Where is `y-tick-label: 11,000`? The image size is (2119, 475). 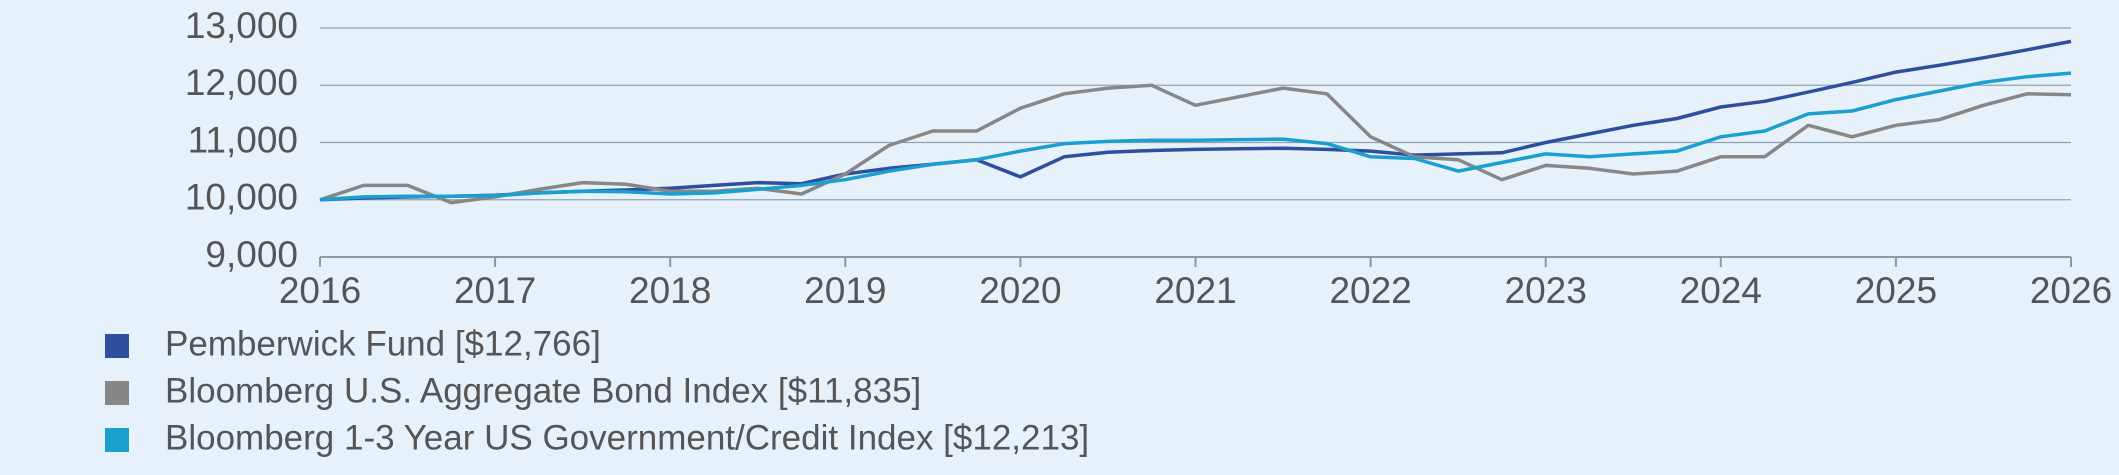
y-tick-label: 11,000 is located at coordinates (243, 139).